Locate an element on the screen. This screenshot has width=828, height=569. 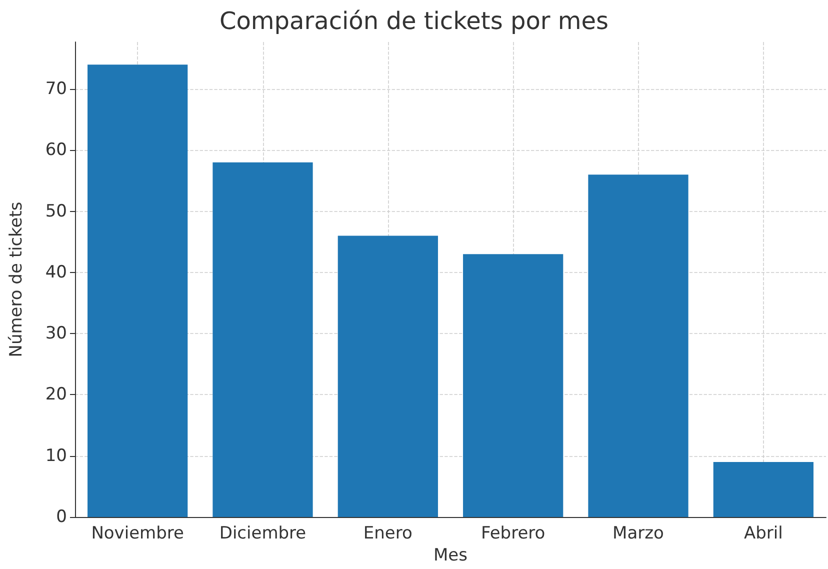
x-tick-label: Enero is located at coordinates (387, 534).